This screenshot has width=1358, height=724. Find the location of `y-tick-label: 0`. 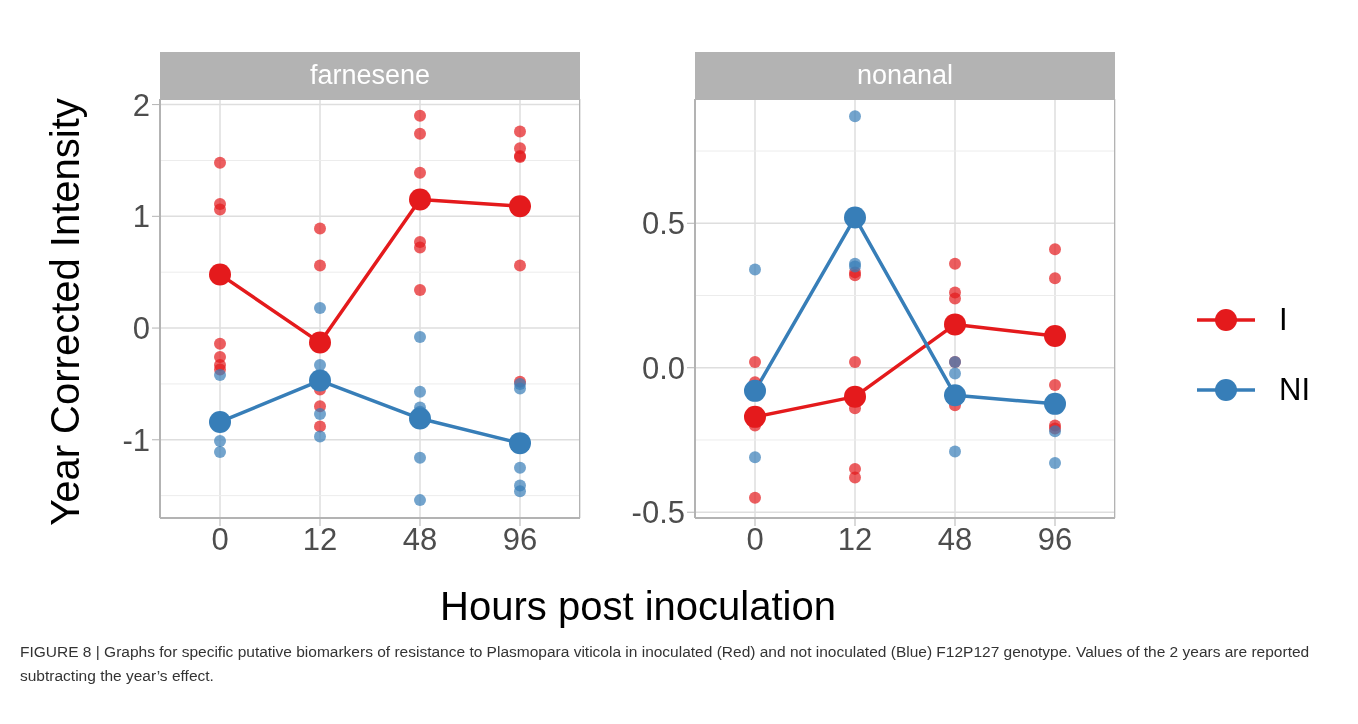

y-tick-label: 0 is located at coordinates (141, 329).